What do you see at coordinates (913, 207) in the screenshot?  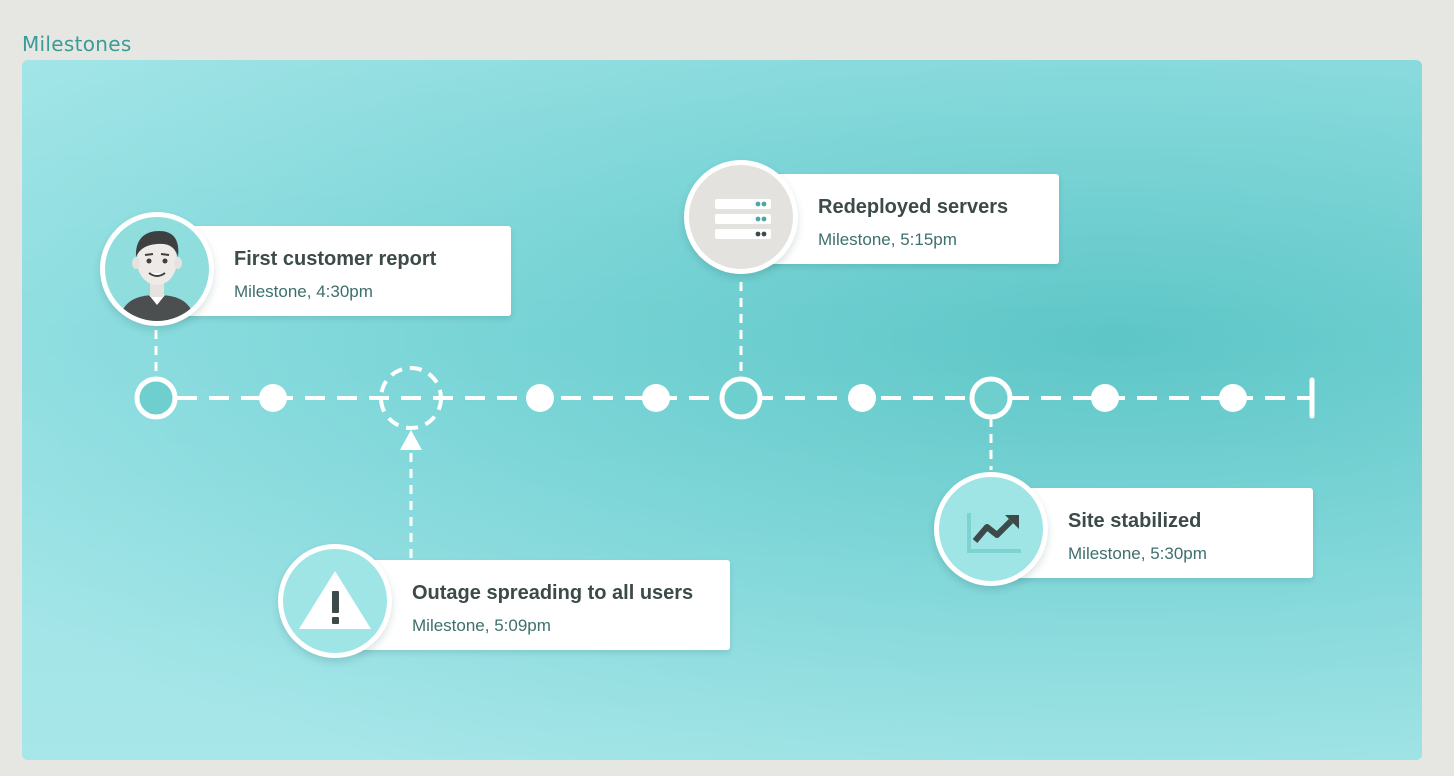 I see `milestone-title: Redeployed servers` at bounding box center [913, 207].